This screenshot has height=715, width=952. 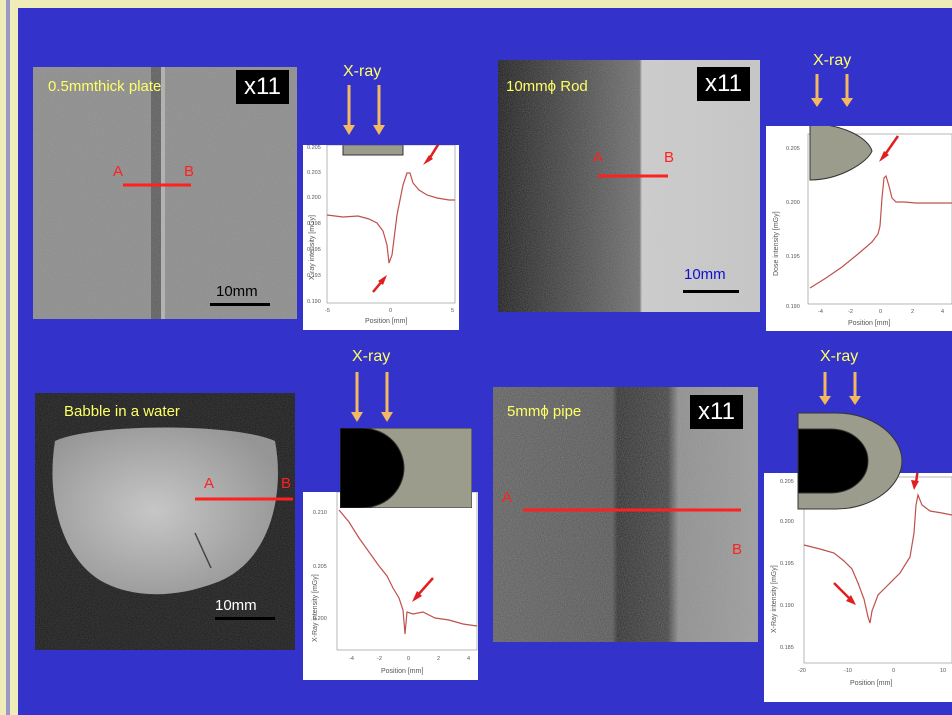 I want to click on plate-ytick-4: 0.195, so click(x=314, y=250).